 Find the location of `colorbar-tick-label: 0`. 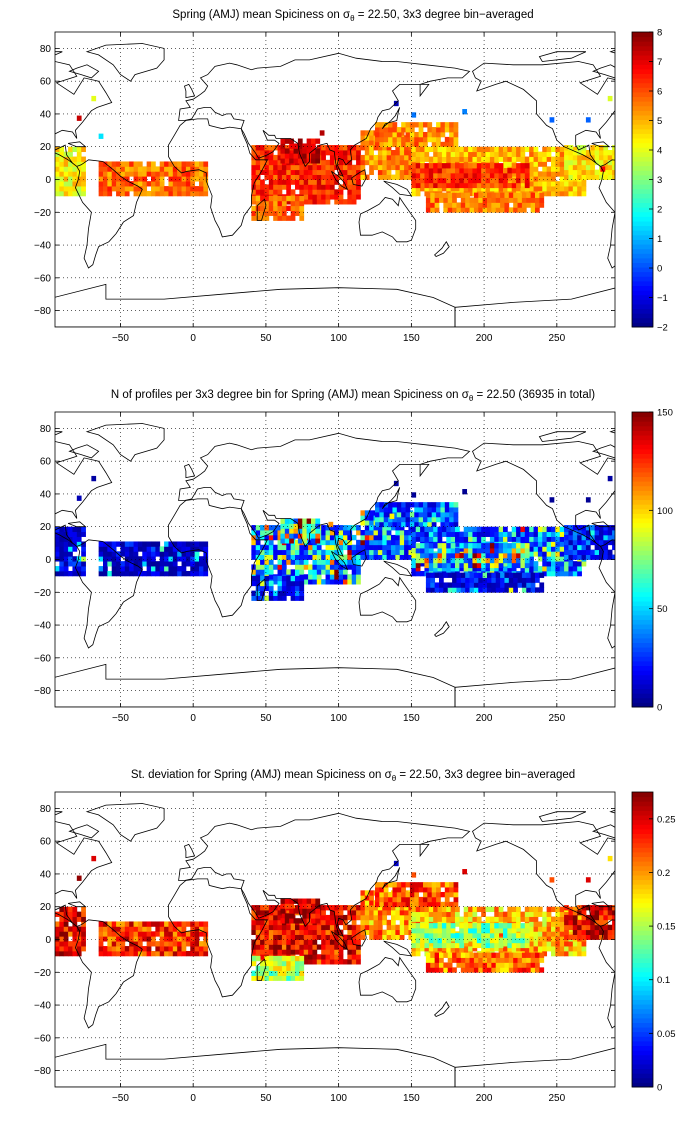

colorbar-tick-label: 0 is located at coordinates (659, 269).